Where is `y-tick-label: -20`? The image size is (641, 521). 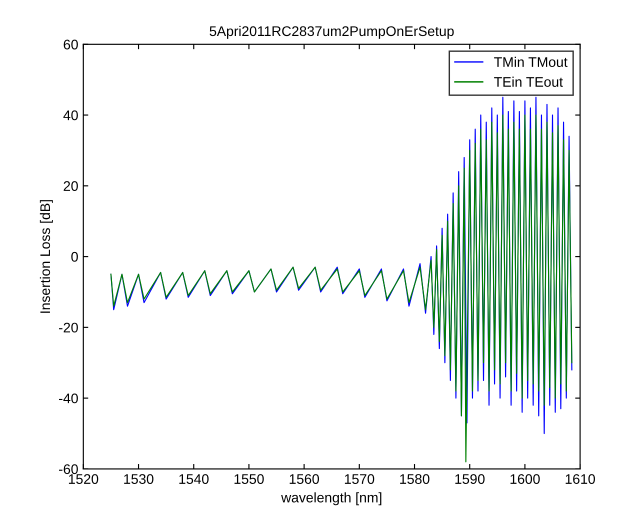
y-tick-label: -20 is located at coordinates (68, 327).